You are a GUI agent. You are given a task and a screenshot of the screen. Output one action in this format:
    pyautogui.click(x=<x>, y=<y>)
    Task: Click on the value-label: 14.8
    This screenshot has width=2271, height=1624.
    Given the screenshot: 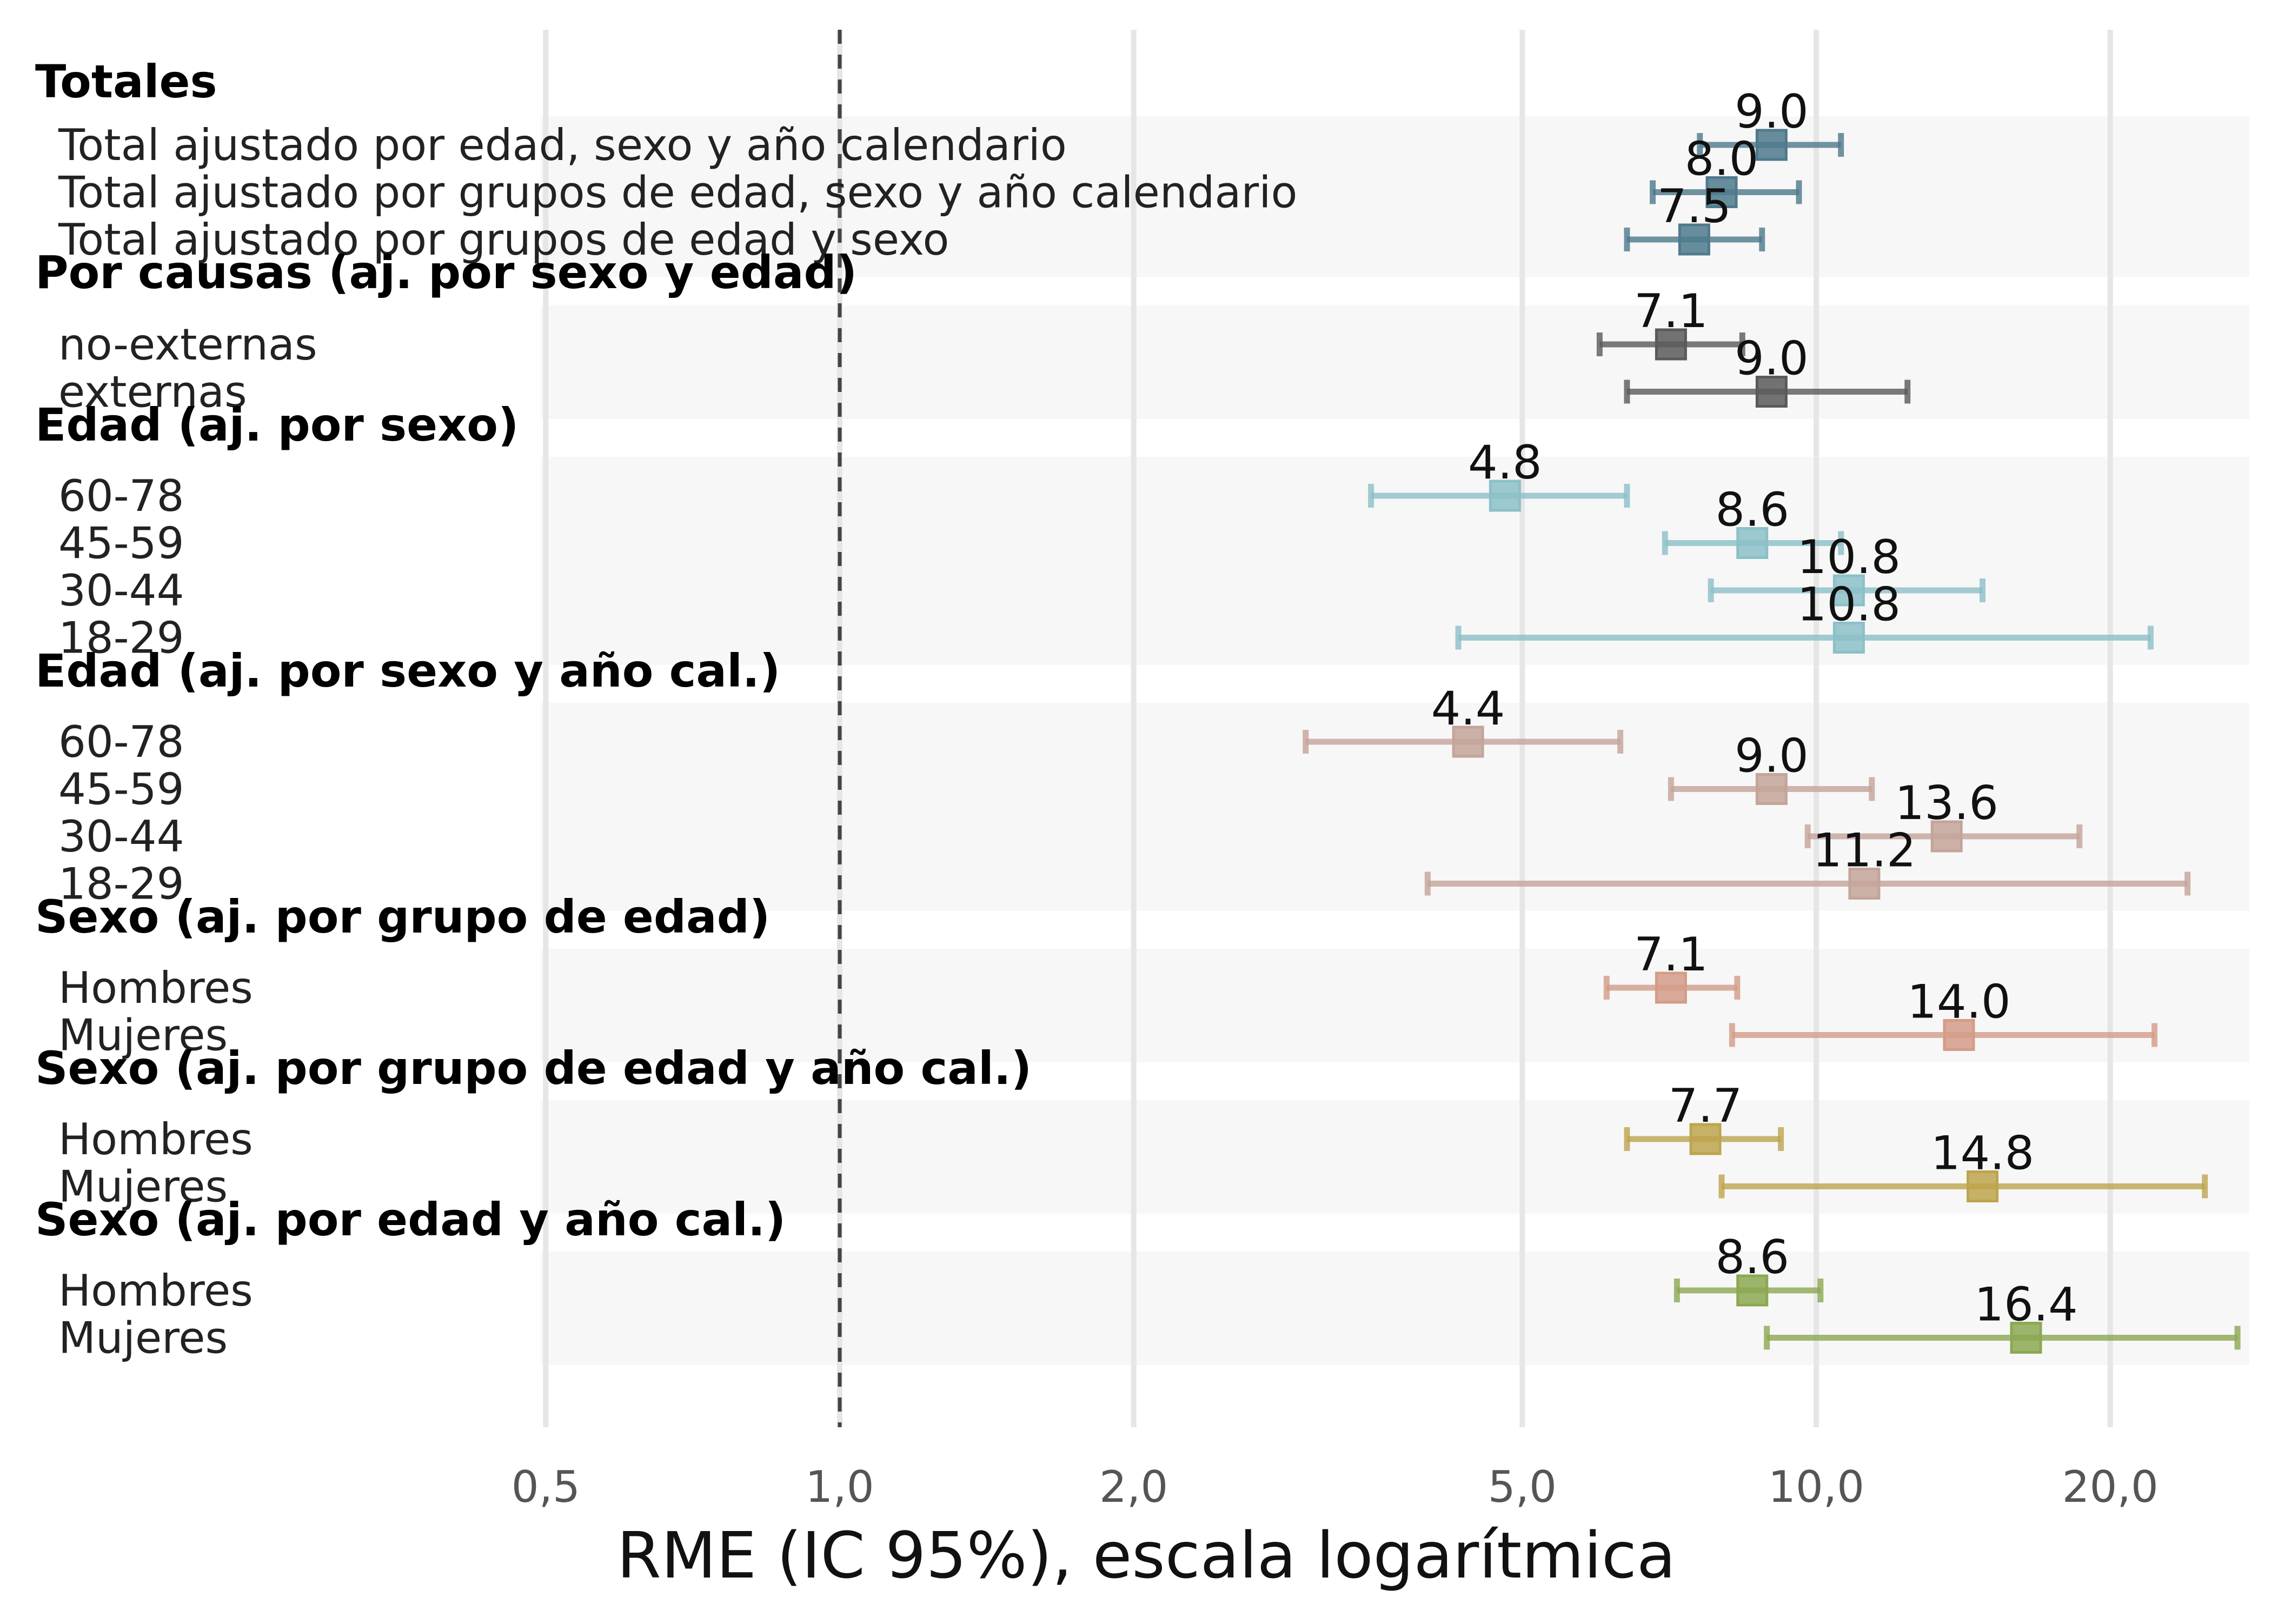 What is the action you would take?
    pyautogui.click(x=1982, y=1154)
    